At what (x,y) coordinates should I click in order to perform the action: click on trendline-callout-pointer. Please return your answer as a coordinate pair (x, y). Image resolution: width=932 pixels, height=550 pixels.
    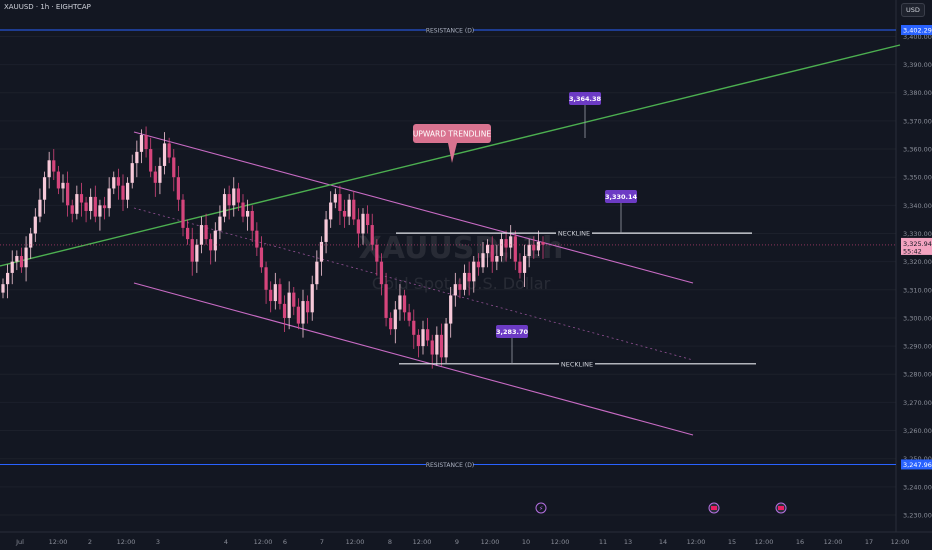
    Looking at the image, I should click on (452, 153).